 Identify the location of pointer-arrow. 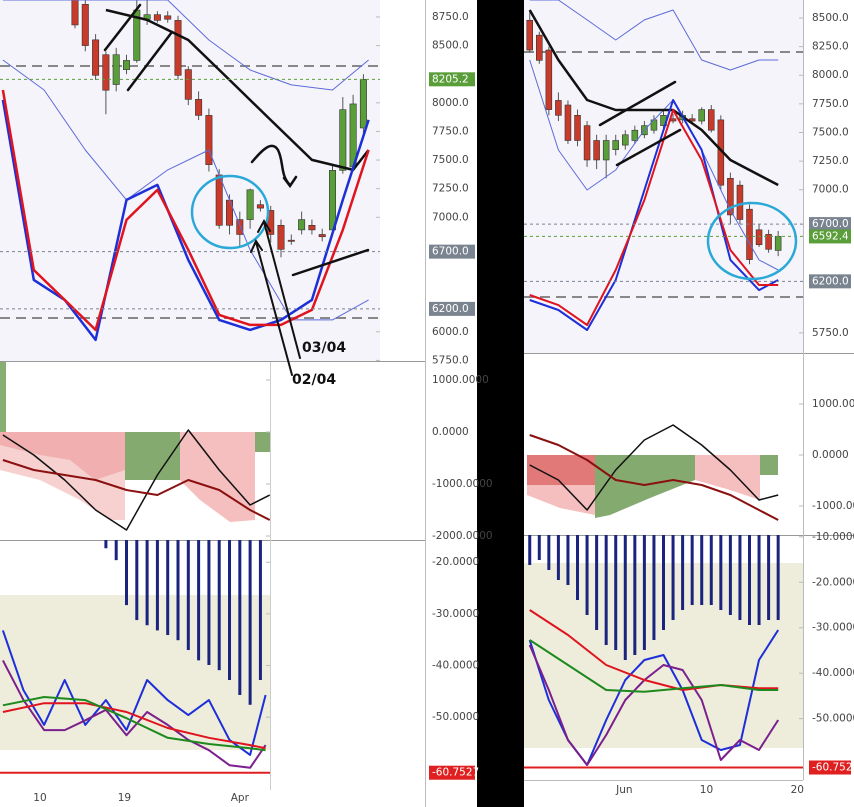
(271, 307).